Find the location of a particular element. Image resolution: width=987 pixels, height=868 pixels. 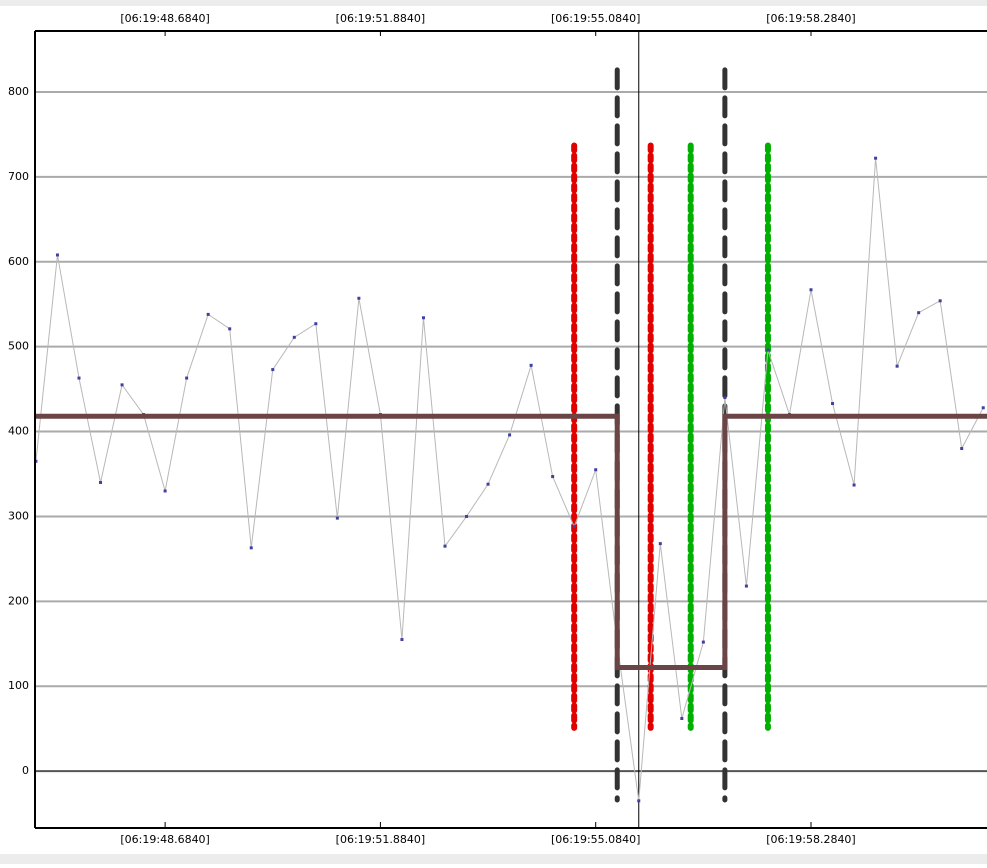

x-tick-label-bottom: [06:19:48.6840] is located at coordinates (164, 839).